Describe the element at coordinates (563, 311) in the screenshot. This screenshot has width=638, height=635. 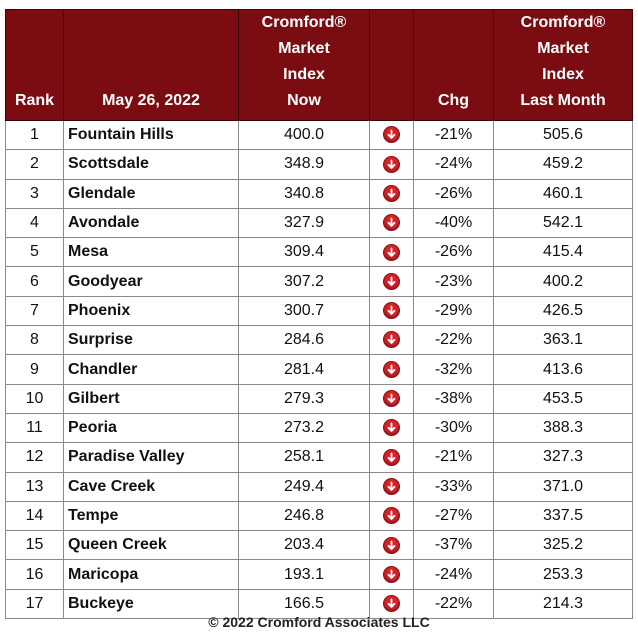
I see `index-last-month-cell: 426.5` at that location.